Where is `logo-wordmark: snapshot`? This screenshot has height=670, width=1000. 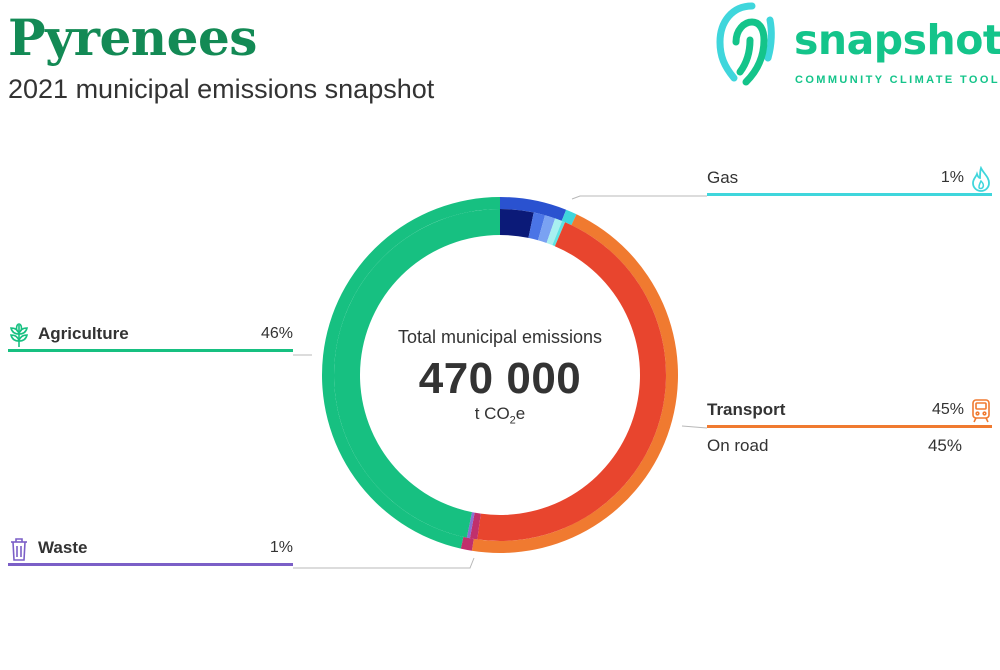 logo-wordmark: snapshot is located at coordinates (897, 40).